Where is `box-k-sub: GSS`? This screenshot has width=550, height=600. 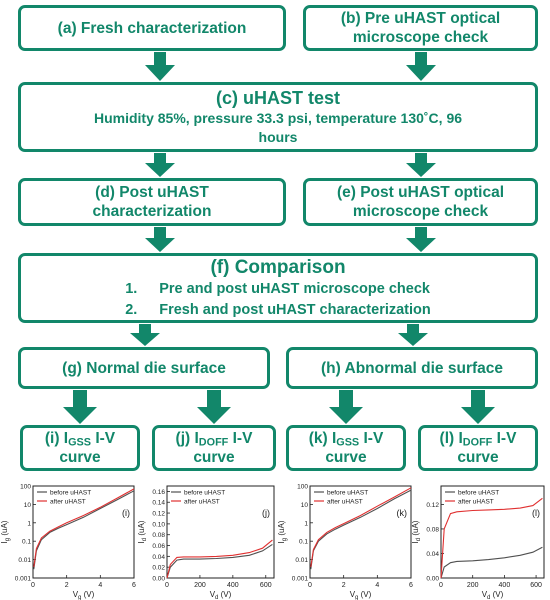 box-k-sub: GSS is located at coordinates (348, 442).